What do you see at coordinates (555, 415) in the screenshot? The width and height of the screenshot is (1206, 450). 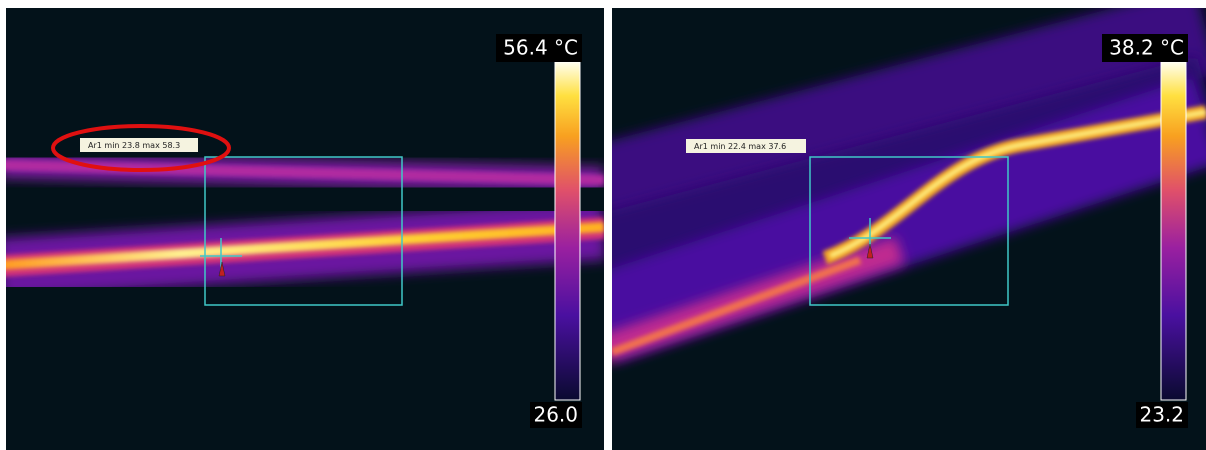 I see `scale-min: 26.0` at bounding box center [555, 415].